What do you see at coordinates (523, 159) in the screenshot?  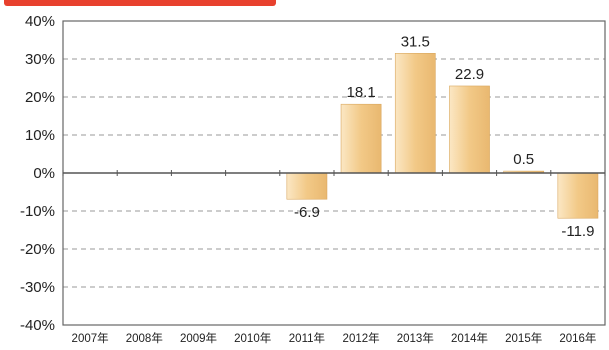 I see `data-label: 0.5` at bounding box center [523, 159].